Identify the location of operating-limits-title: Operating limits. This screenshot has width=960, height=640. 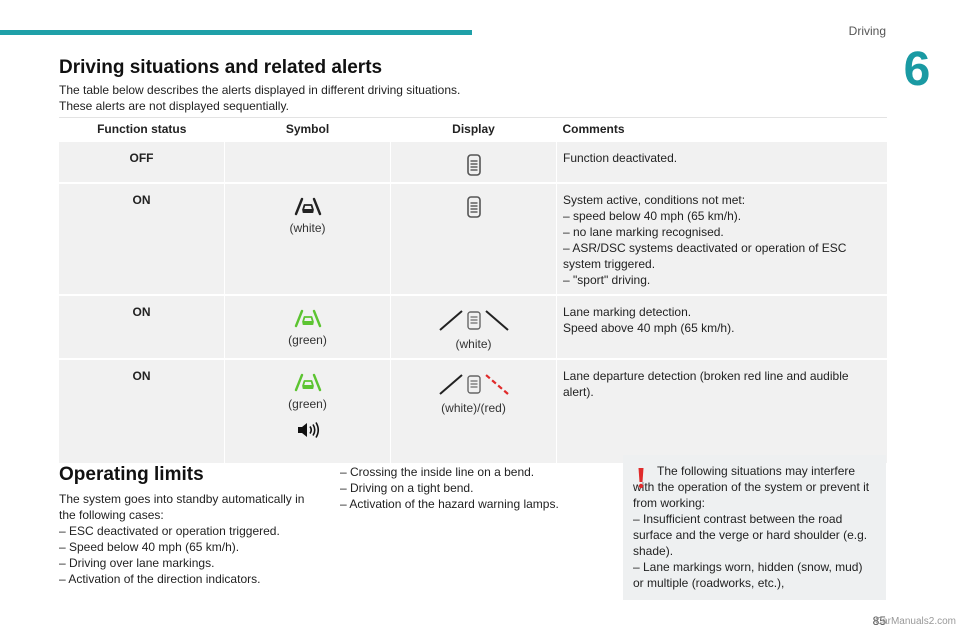
(131, 474).